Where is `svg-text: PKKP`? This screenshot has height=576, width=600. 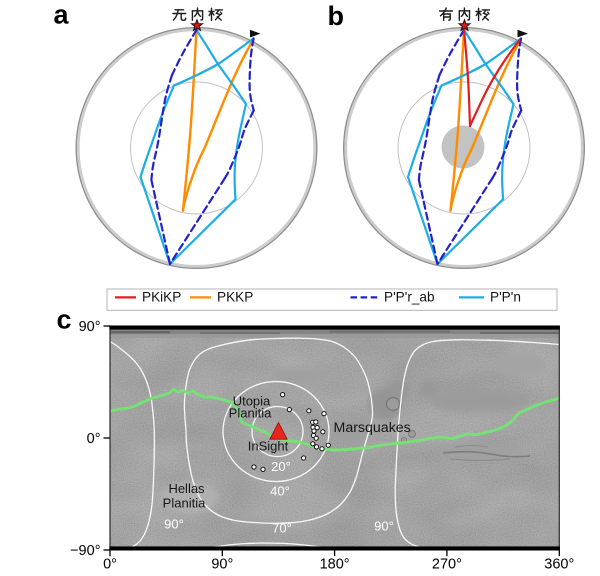
svg-text: PKKP is located at coordinates (235, 297).